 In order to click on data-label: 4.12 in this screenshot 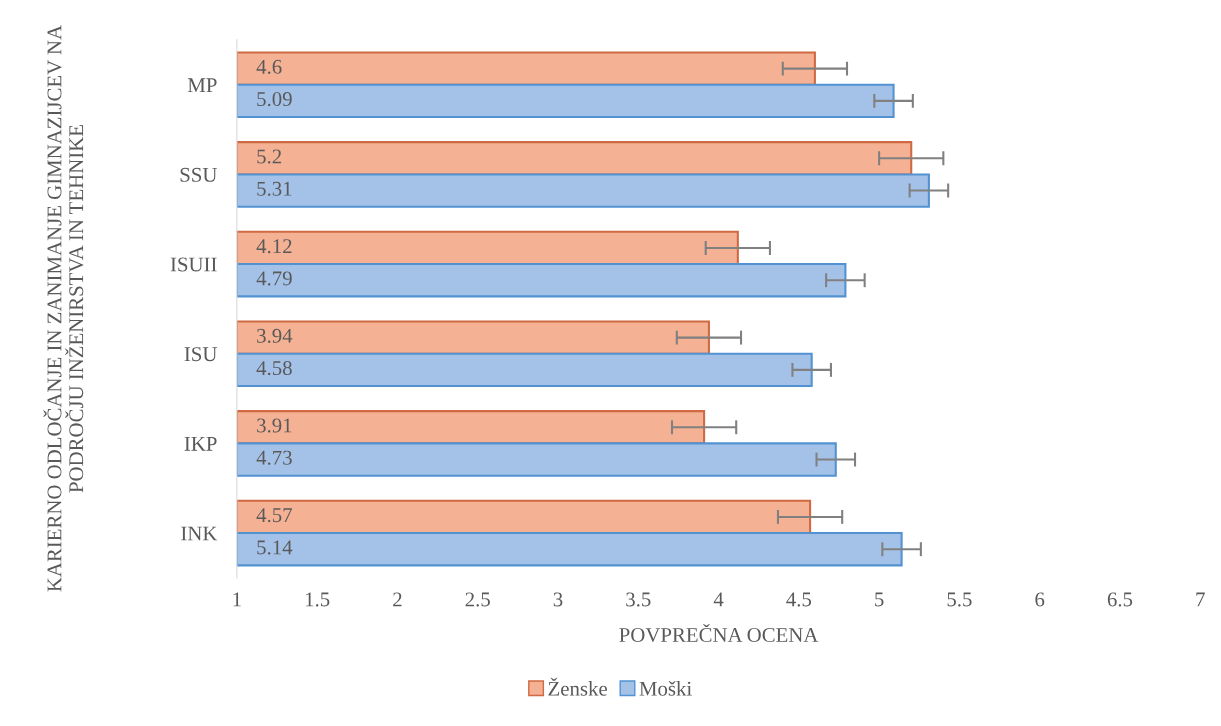, I will do `click(274, 246)`.